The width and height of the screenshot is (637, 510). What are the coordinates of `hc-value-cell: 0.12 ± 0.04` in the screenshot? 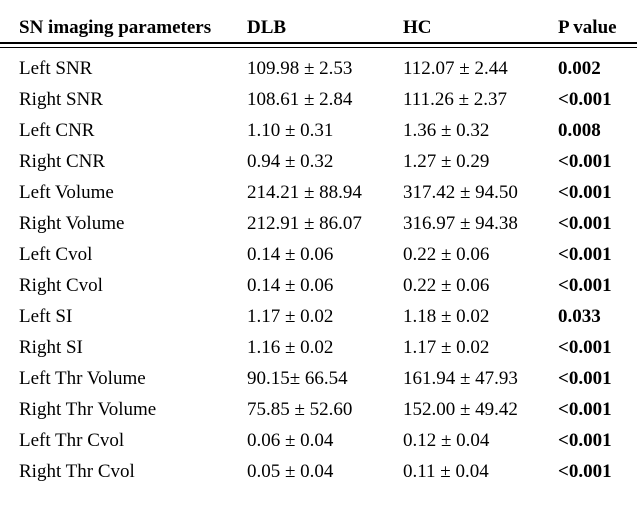 It's located at (446, 440).